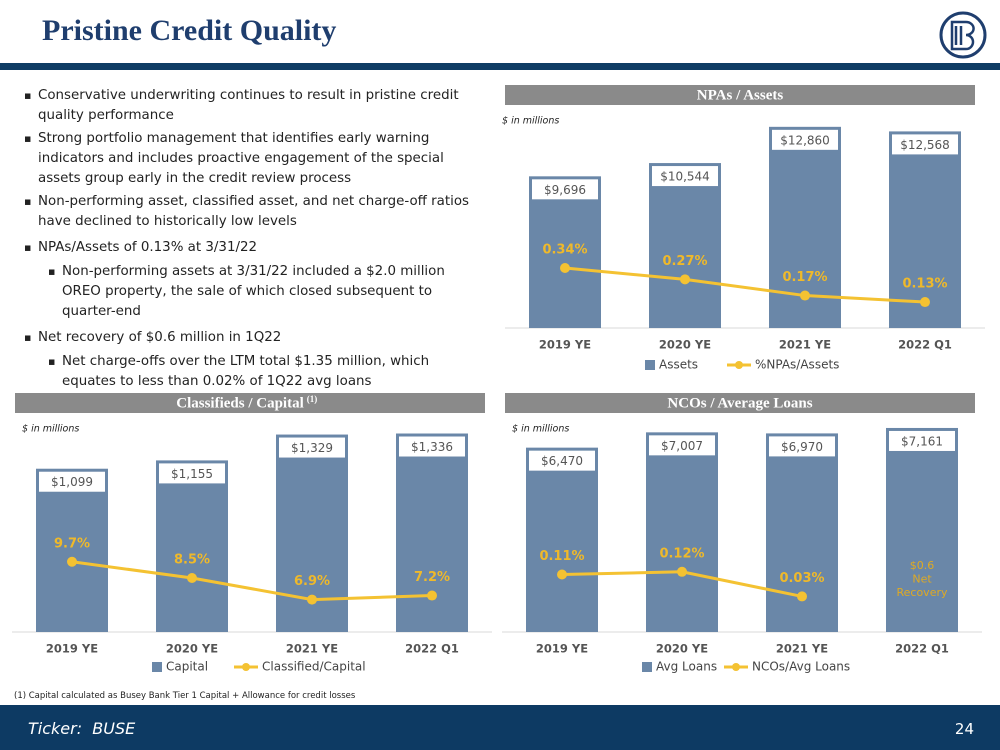 Image resolution: width=1000 pixels, height=750 pixels. I want to click on bar-value-label: $10,544, so click(685, 177).